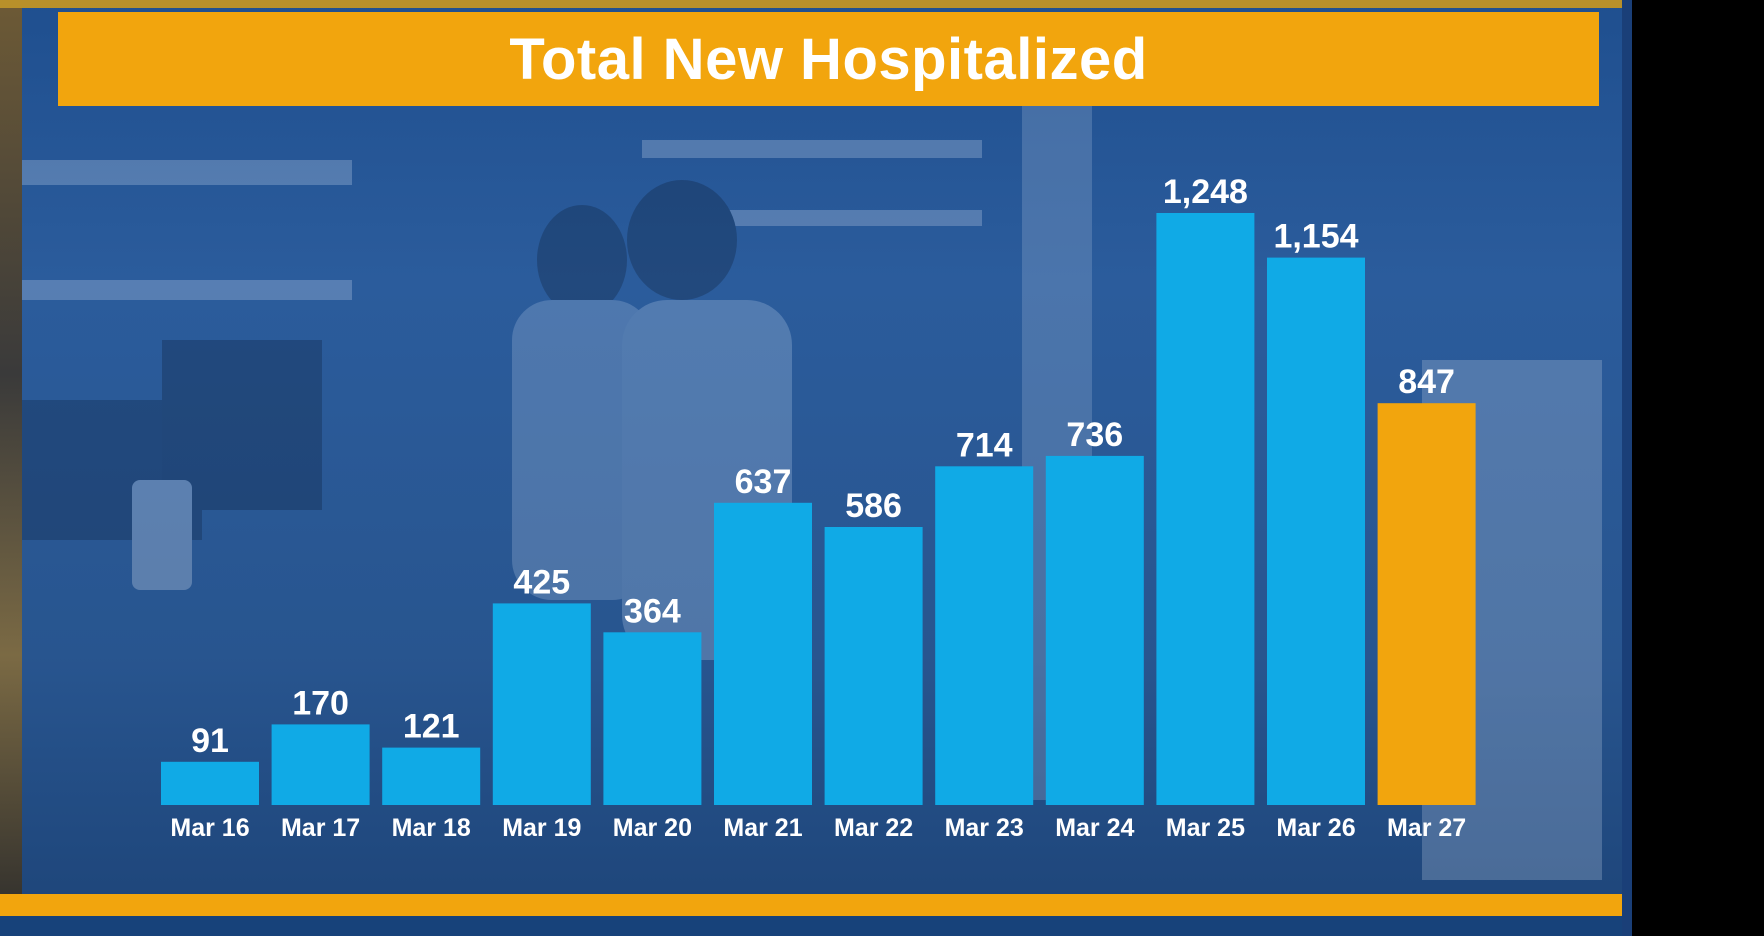 The width and height of the screenshot is (1764, 936). What do you see at coordinates (1315, 237) in the screenshot?
I see `value-label: 1,154` at bounding box center [1315, 237].